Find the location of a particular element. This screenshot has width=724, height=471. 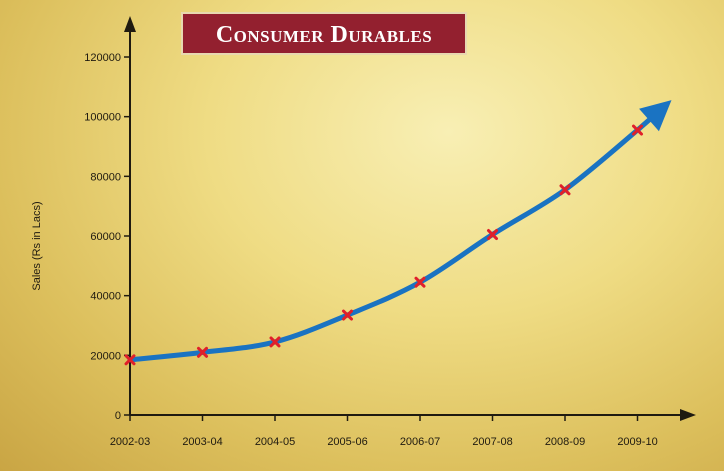

y-axis-title: Sales (Rs in Lacs) is located at coordinates (37, 245).